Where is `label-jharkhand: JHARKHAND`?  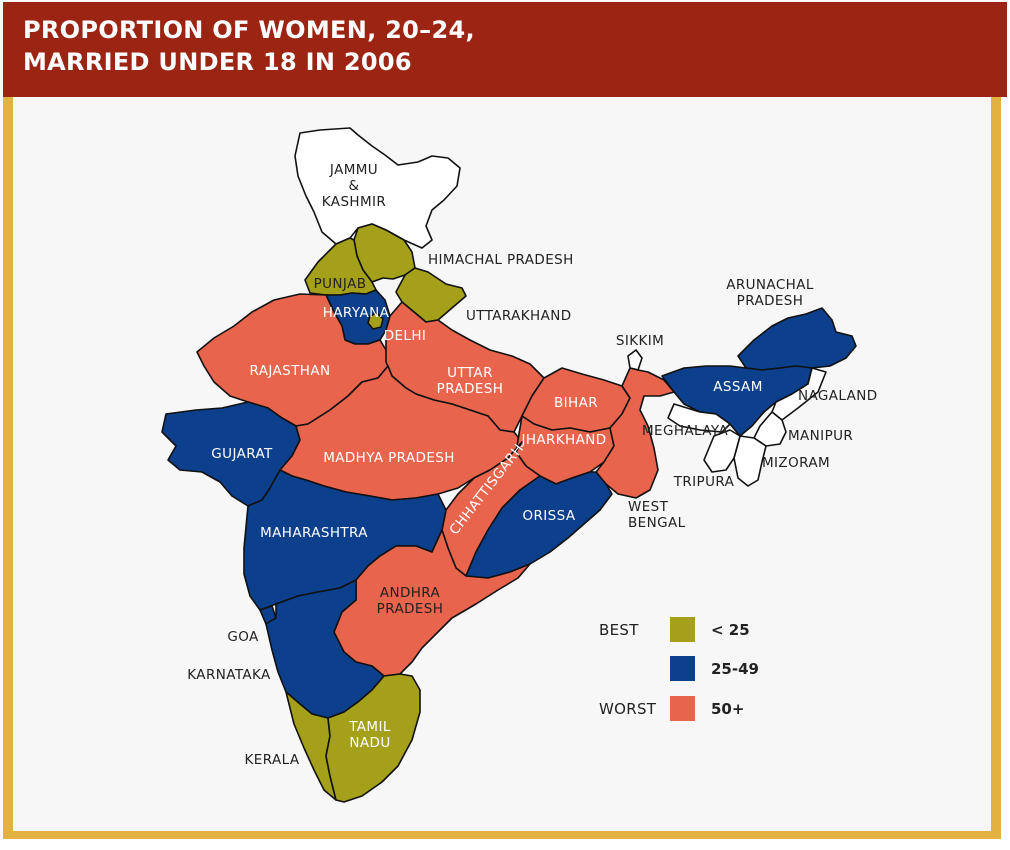
label-jharkhand: JHARKHAND is located at coordinates (563, 440).